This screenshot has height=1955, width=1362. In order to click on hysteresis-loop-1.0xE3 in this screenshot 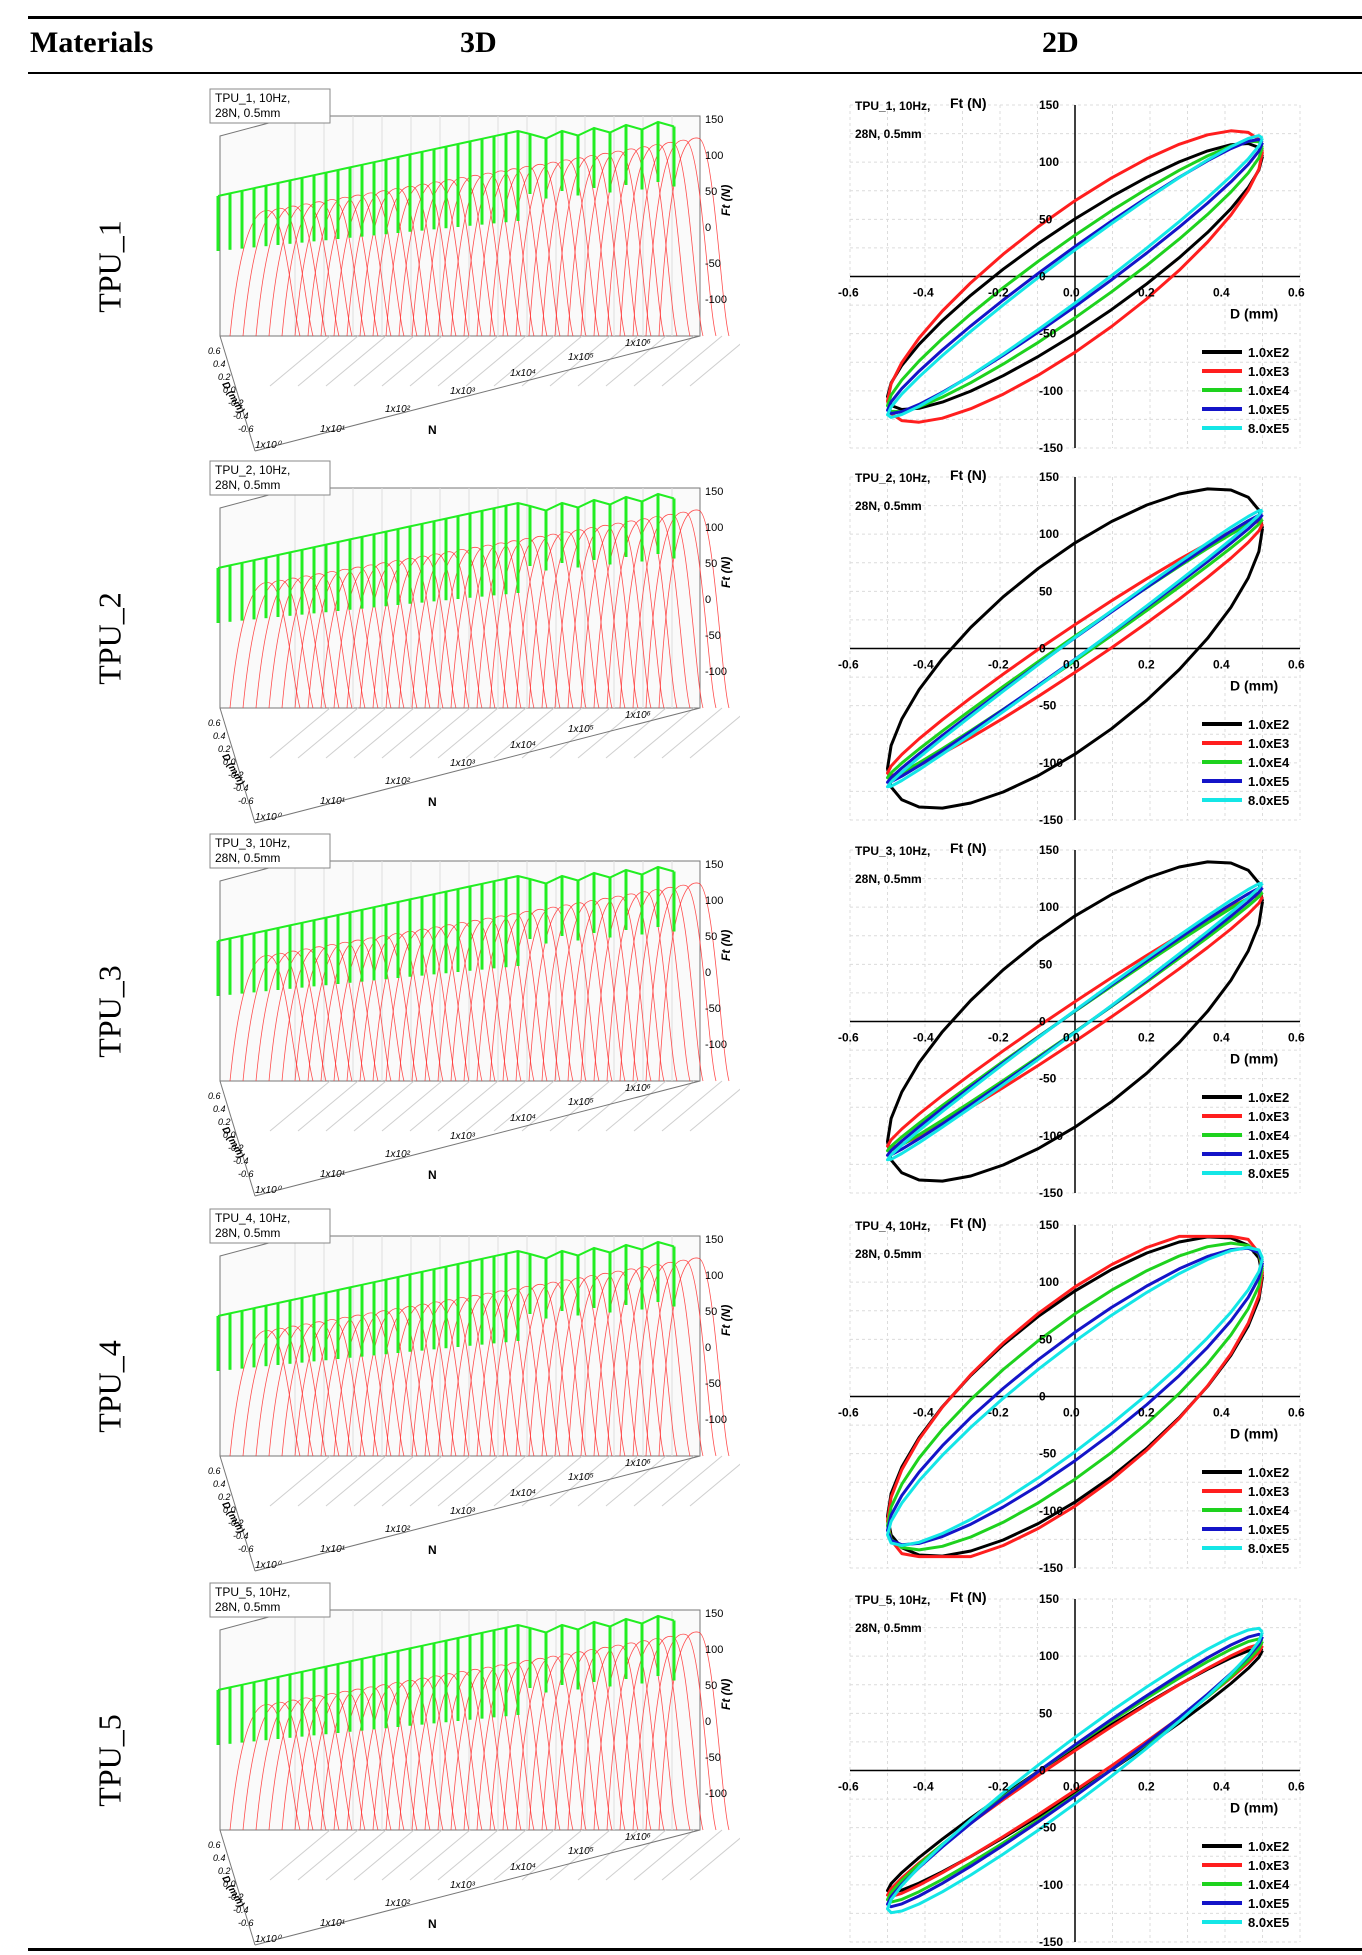, I will do `click(1075, 648)`.